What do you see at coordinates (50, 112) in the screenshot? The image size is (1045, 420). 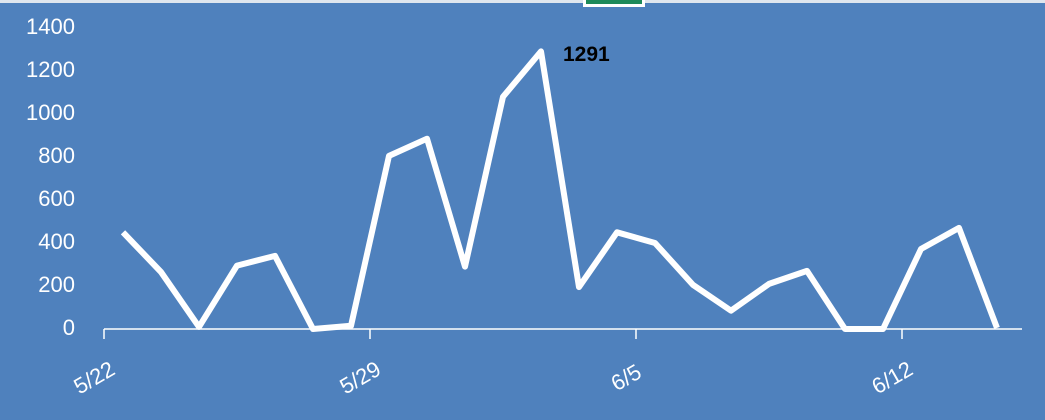 I see `y-tick-label: 1000` at bounding box center [50, 112].